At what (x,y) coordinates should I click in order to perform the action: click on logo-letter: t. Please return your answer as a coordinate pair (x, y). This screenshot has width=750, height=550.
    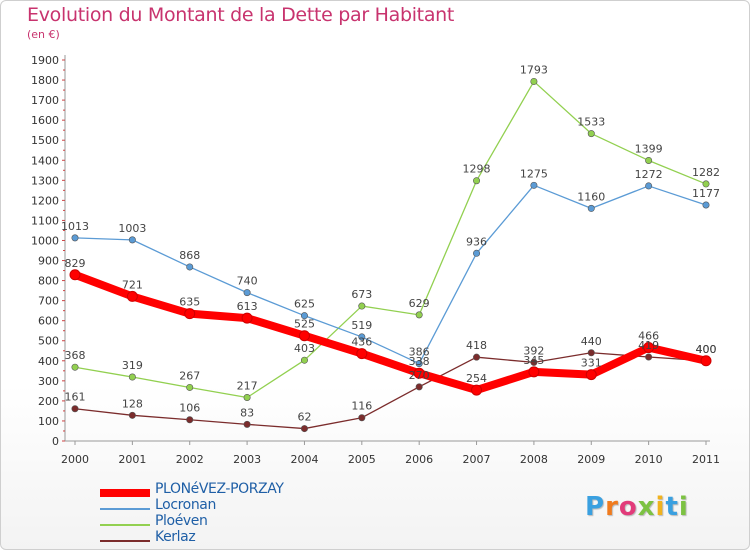
    Looking at the image, I should click on (672, 507).